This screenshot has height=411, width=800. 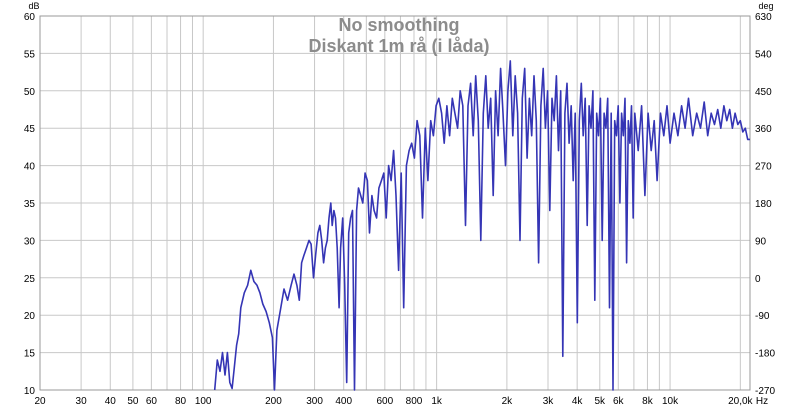 What do you see at coordinates (30, 316) in the screenshot?
I see `y-tick-label: 20` at bounding box center [30, 316].